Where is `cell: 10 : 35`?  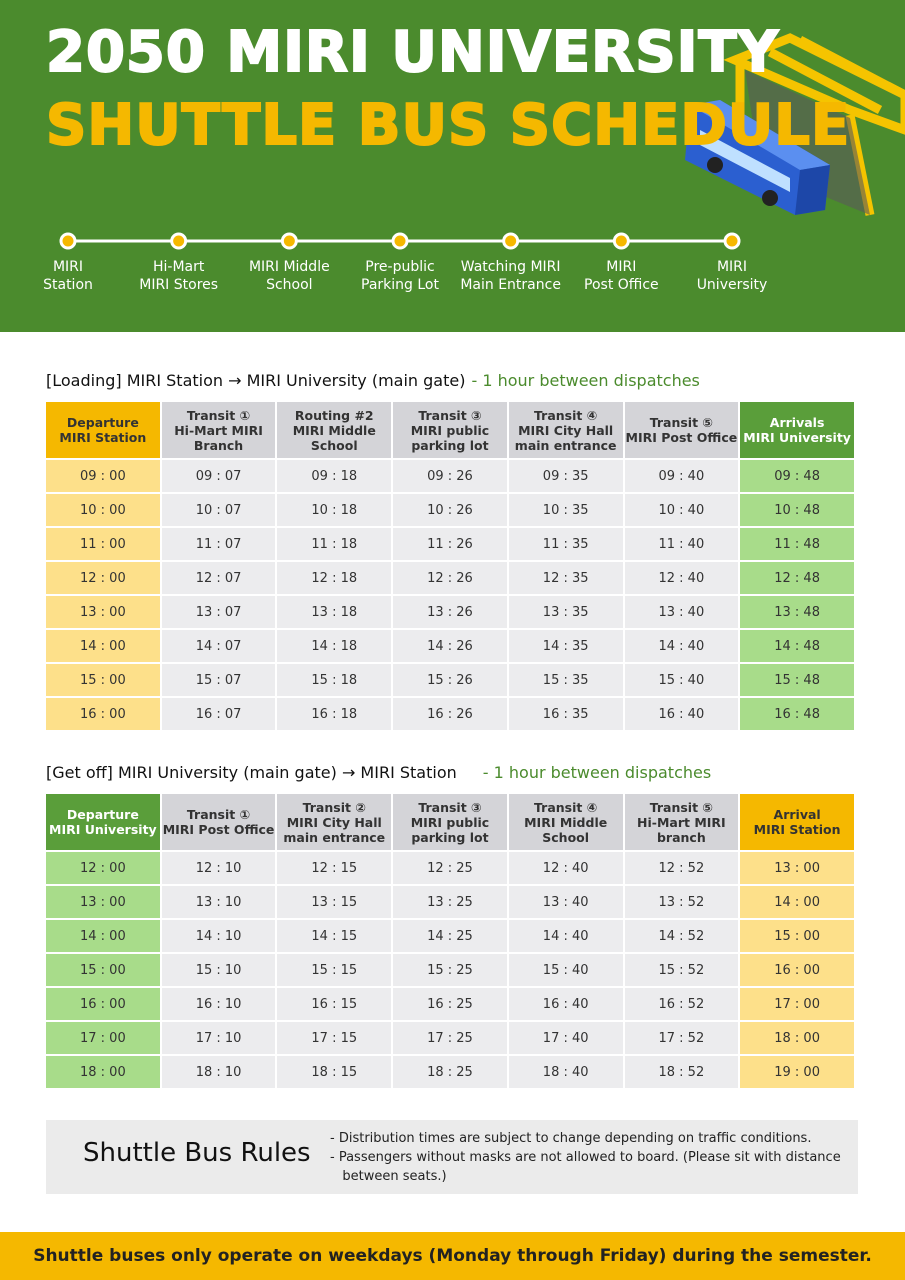 cell: 10 : 35 is located at coordinates (565, 510).